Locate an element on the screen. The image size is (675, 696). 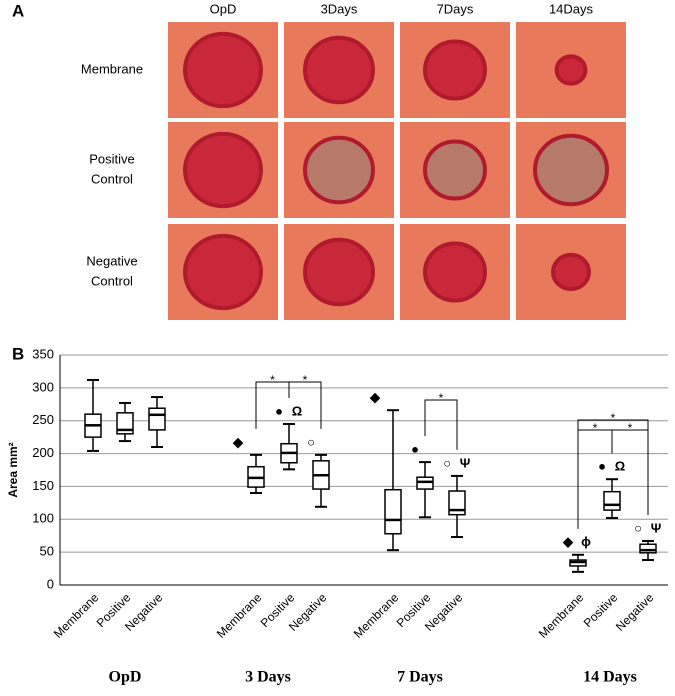
column-header: 14Days is located at coordinates (571, 8).